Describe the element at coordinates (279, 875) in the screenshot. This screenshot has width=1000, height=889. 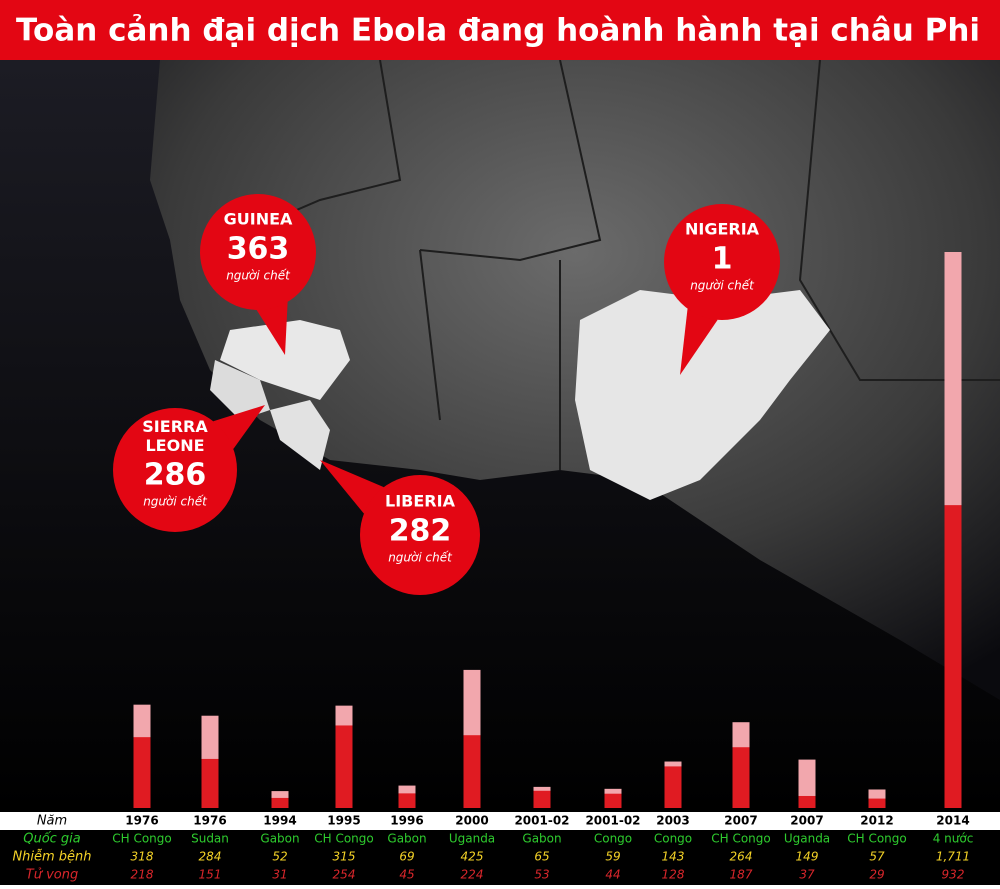
I see `value-label: 31` at that location.